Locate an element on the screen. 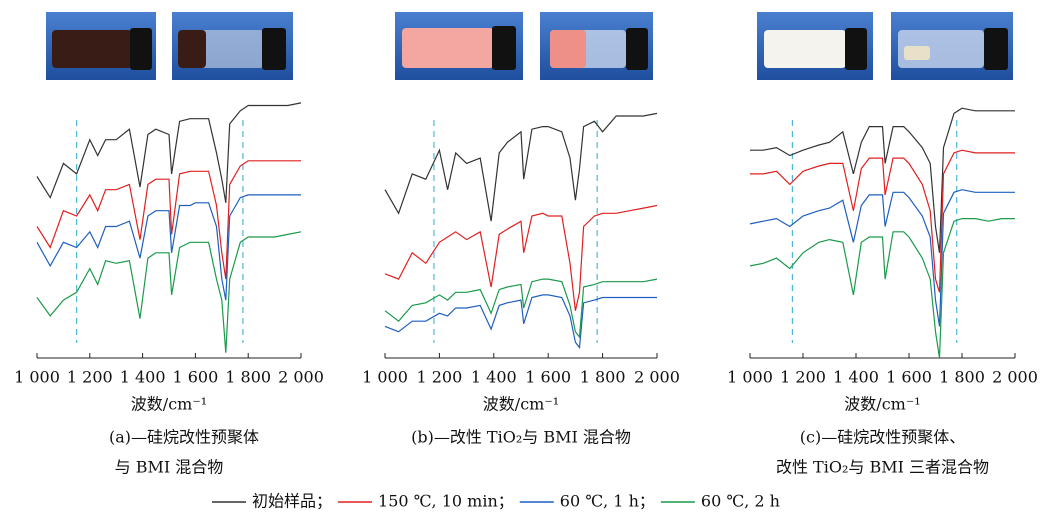 The height and width of the screenshot is (524, 1055). legend-label: 150 ℃, 10 min is located at coordinates (438, 501).